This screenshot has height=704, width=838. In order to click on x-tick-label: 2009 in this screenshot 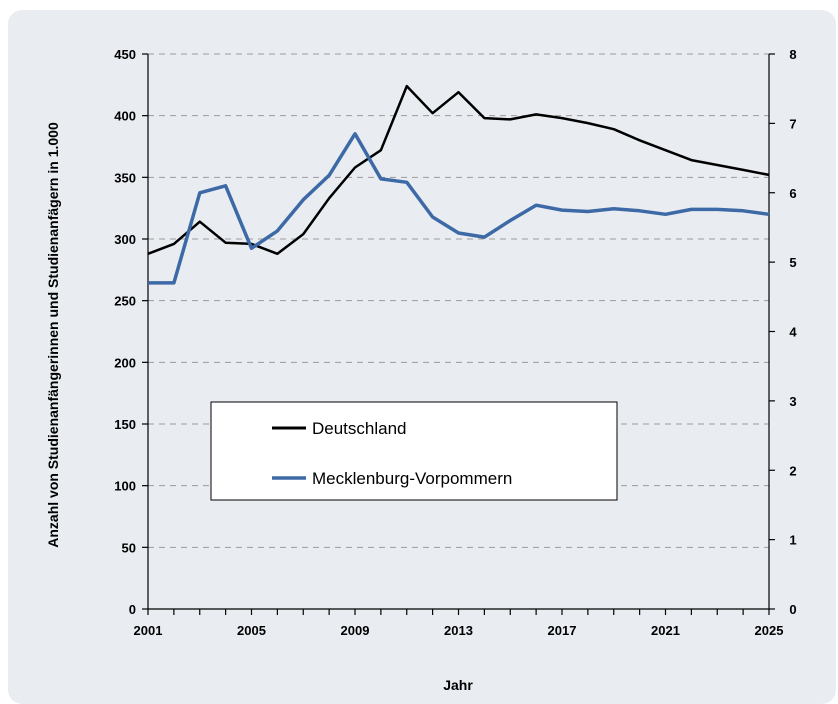, I will do `click(355, 630)`.